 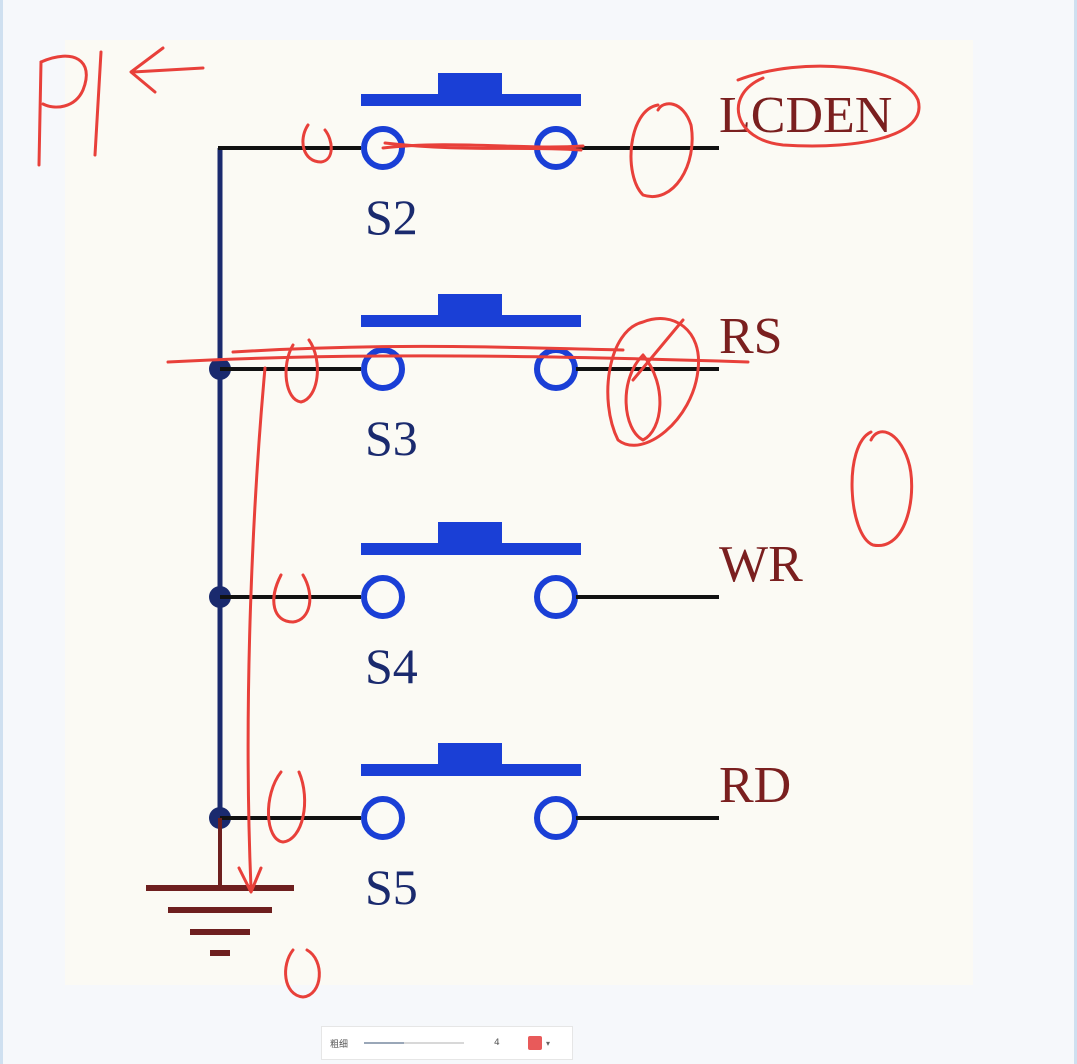 I want to click on switch-s3: S3 RS, so click(x=572, y=380).